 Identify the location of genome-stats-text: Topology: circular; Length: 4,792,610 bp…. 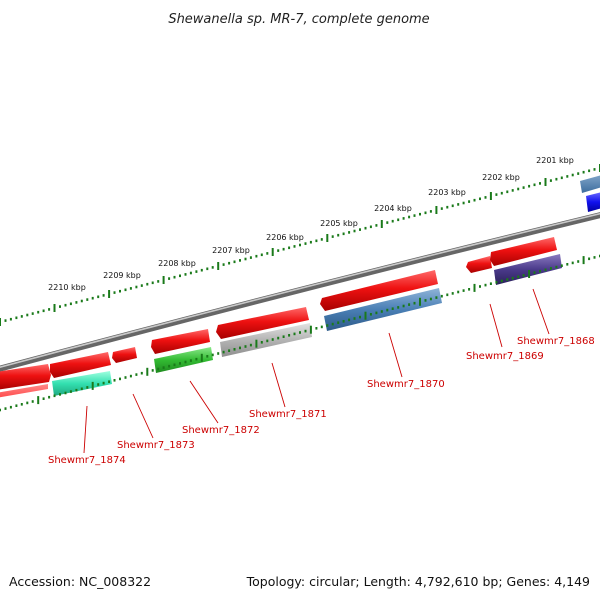
(418, 581).